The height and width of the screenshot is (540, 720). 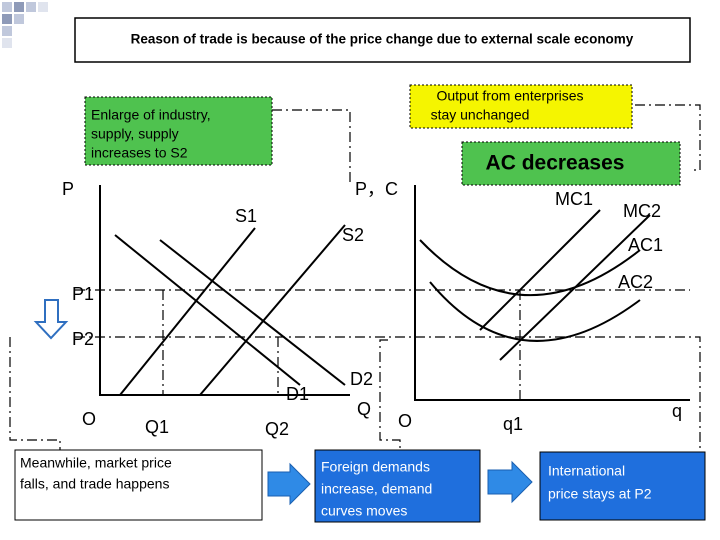 I want to click on title-box, so click(x=382, y=40).